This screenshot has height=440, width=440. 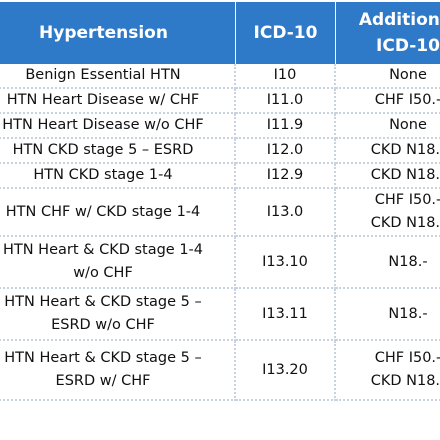 I want to click on table-row: Benign Essential HTN I10 None, so click(x=220, y=76).